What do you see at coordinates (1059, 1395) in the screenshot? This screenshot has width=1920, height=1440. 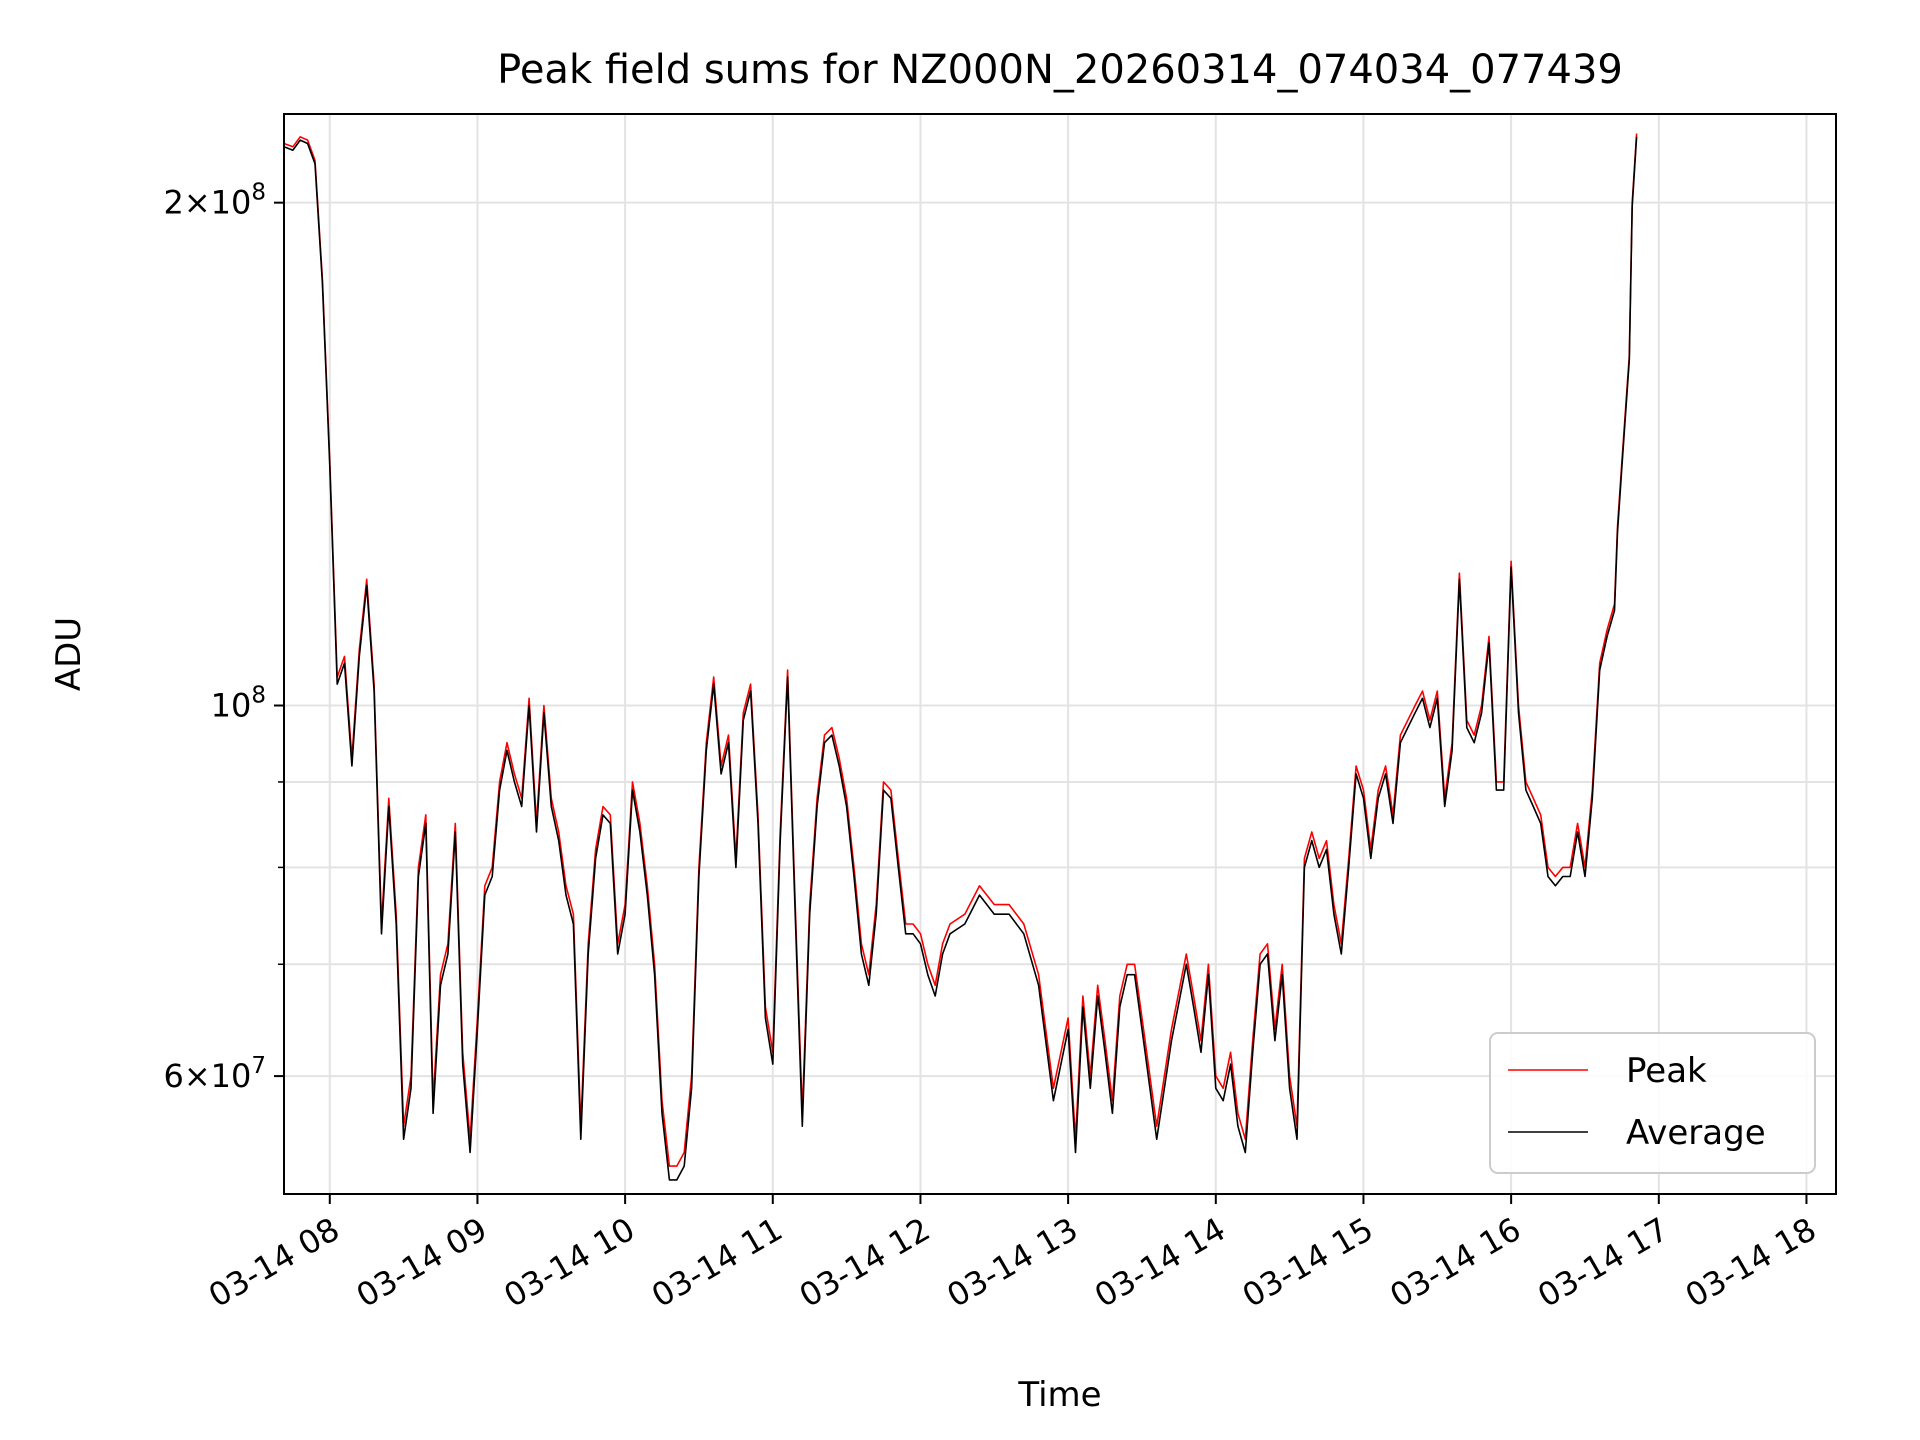 I see `x-axis-label: Time` at bounding box center [1059, 1395].